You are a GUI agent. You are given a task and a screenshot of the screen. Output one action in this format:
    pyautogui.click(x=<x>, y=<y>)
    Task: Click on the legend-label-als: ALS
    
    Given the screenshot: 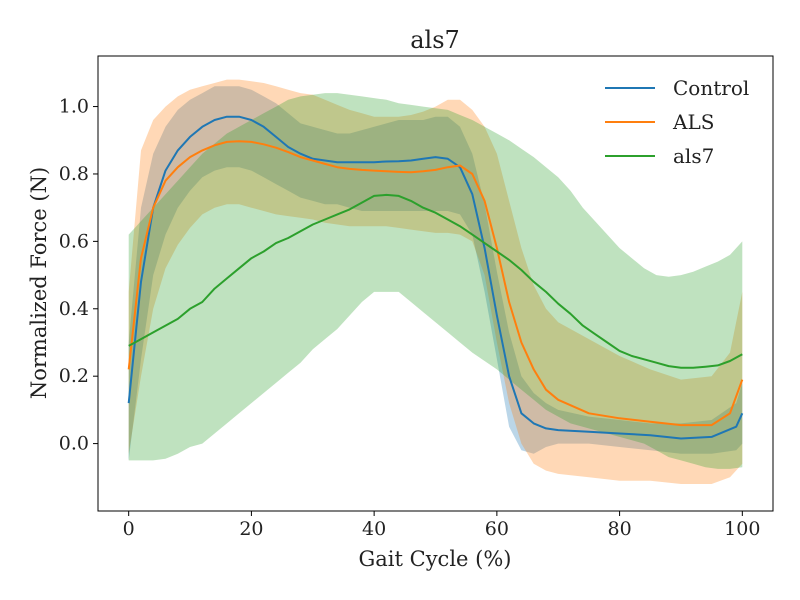 What is the action you would take?
    pyautogui.click(x=693, y=122)
    